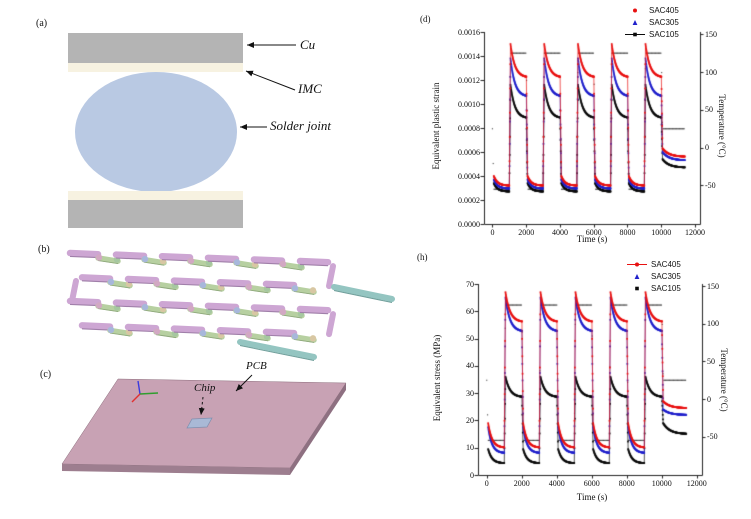 This screenshot has height=519, width=751. Describe the element at coordinates (310, 88) in the screenshot. I see `imc-annotation: IMC` at that location.